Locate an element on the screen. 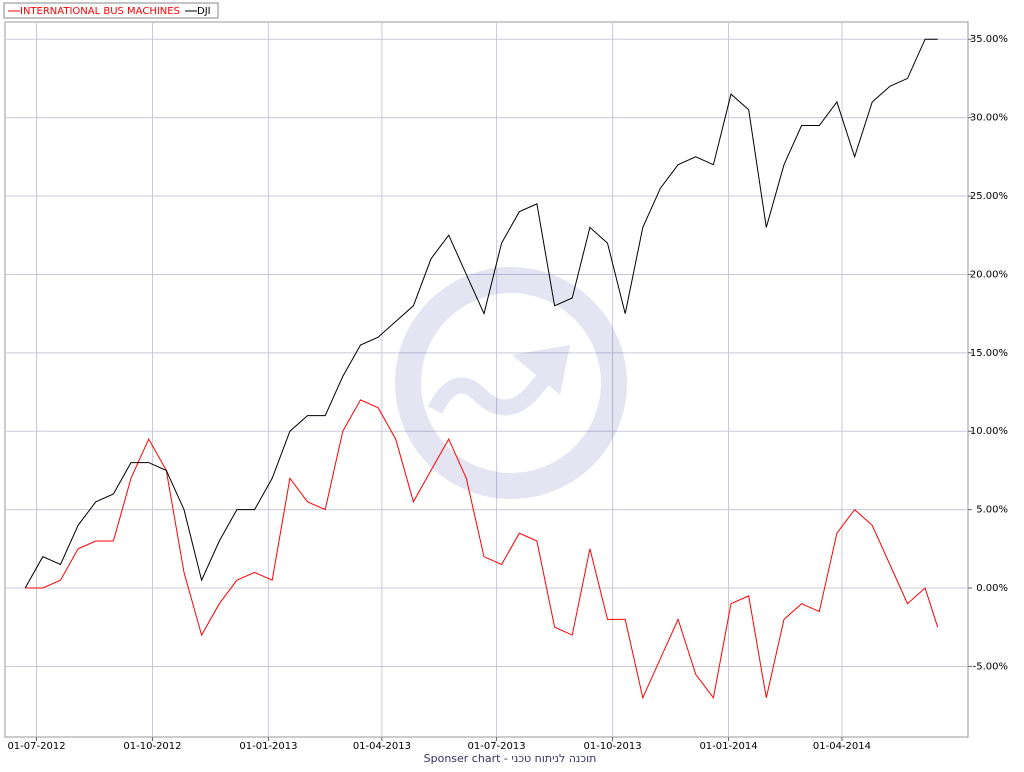 The image size is (1024, 772). y-tick-label: 35.00% is located at coordinates (989, 39).